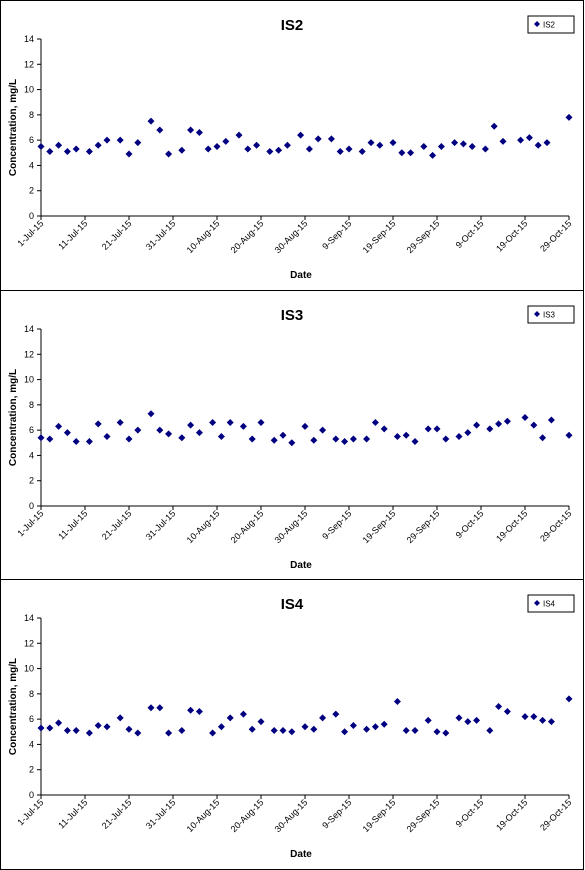  What do you see at coordinates (161, 814) in the screenshot?
I see `x-tick-label: 31-Jul-15` at bounding box center [161, 814].